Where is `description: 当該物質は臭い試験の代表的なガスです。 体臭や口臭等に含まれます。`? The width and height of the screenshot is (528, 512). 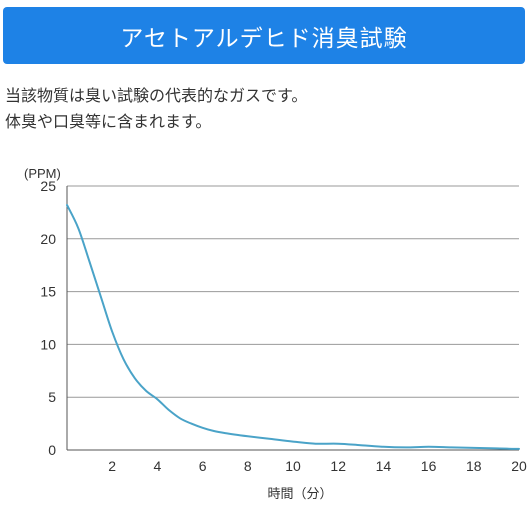 description: 当該物質は臭い試験の代表的なガスです。 体臭や口臭等に含まれます。 is located at coordinates (262, 109).